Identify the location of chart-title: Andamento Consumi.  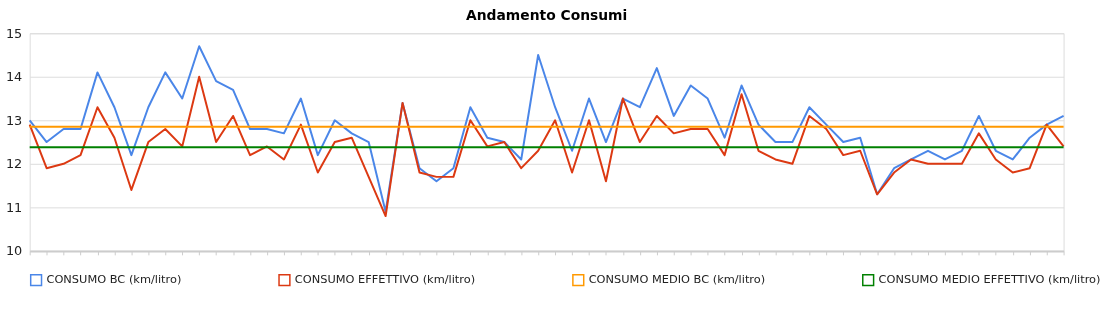
(547, 15).